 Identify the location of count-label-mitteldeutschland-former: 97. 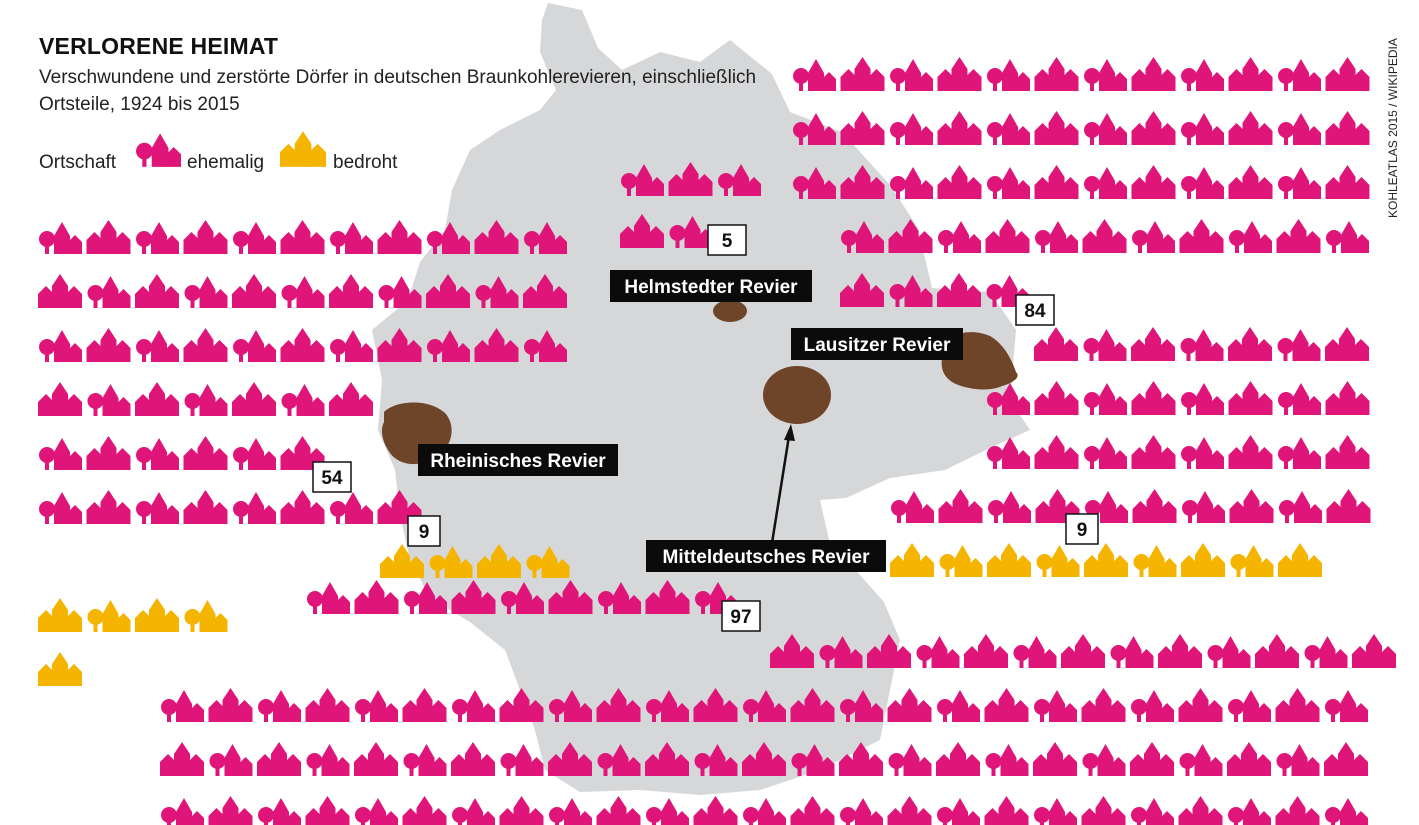
(741, 616).